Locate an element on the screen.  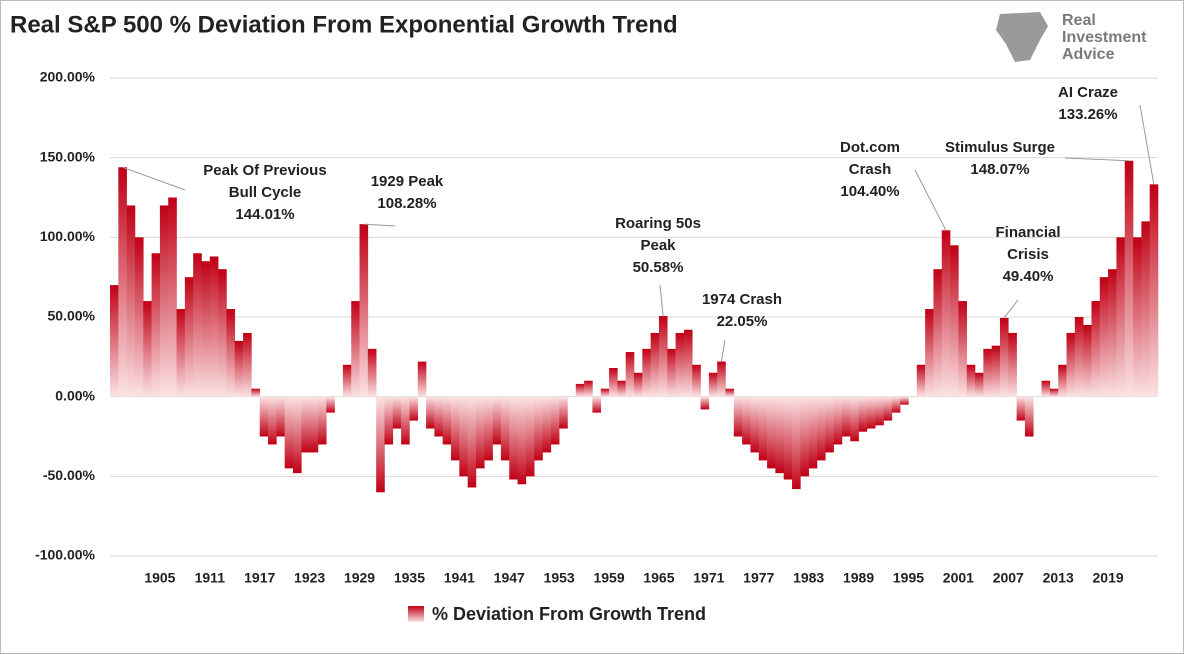
x-tick-label: 1911 is located at coordinates (210, 578).